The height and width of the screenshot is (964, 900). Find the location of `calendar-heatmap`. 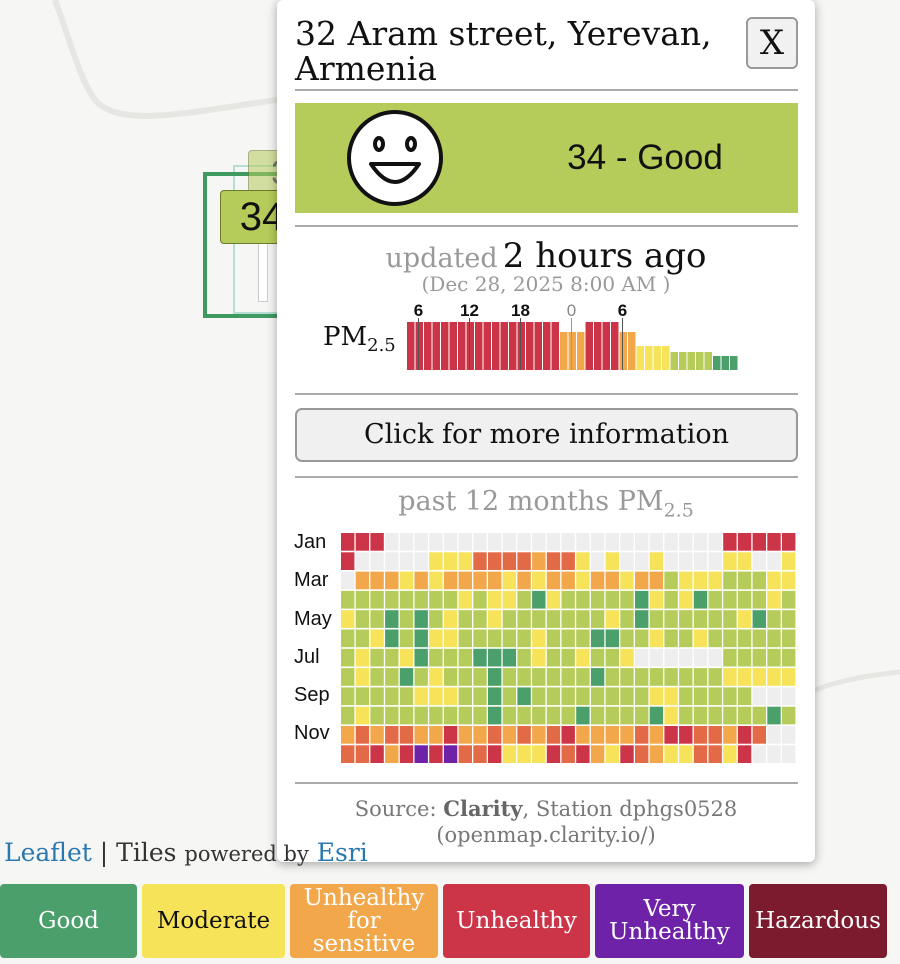

calendar-heatmap is located at coordinates (568, 648).